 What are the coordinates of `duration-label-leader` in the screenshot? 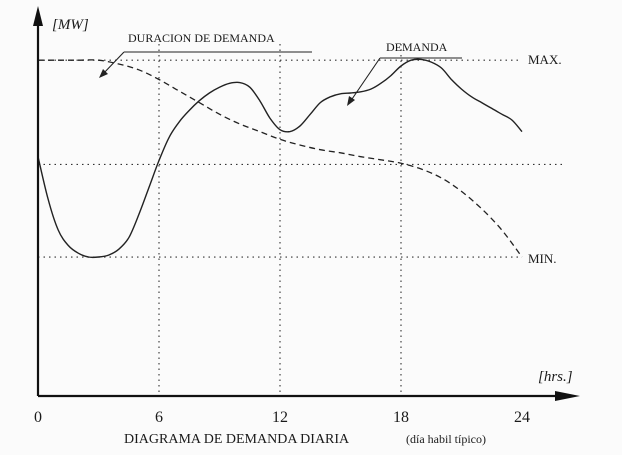 It's located at (113, 63).